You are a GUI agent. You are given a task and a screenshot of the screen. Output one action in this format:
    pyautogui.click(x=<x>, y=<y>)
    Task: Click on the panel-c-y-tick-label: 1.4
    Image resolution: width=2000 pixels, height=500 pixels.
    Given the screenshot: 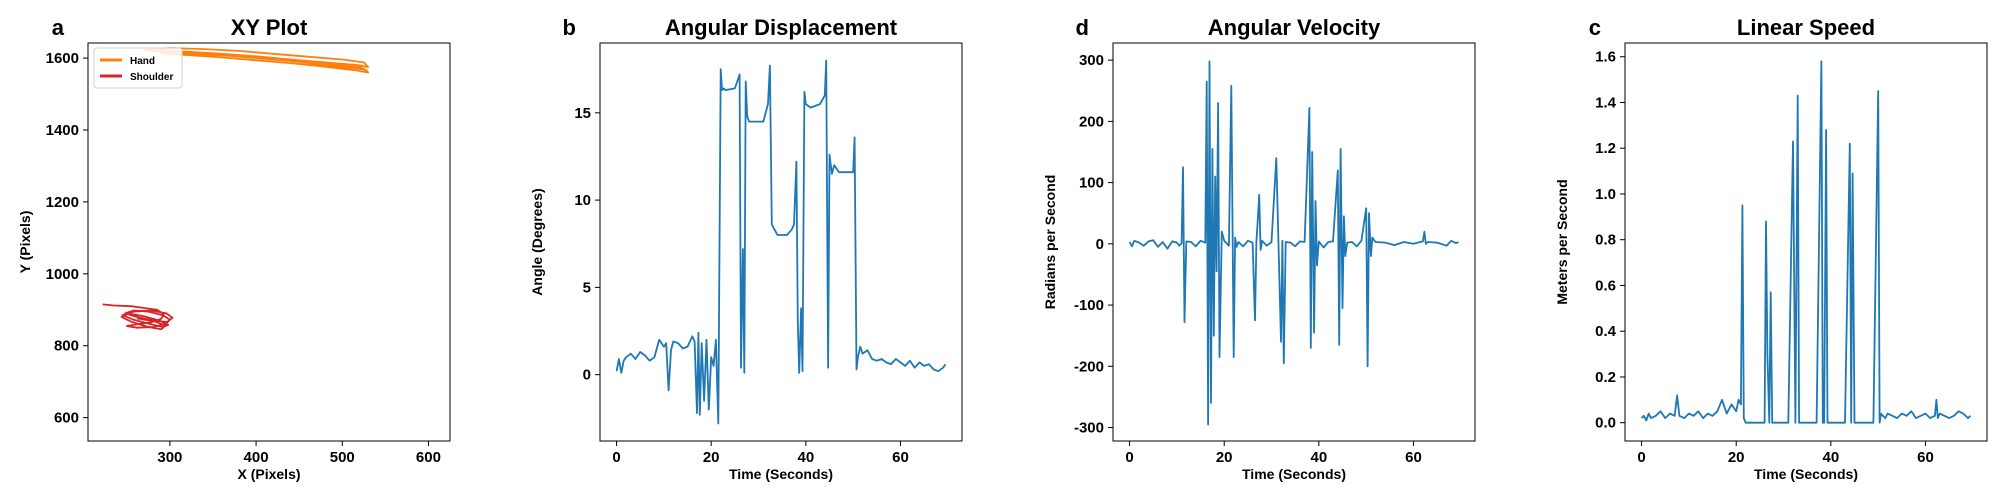 What is the action you would take?
    pyautogui.click(x=1606, y=102)
    